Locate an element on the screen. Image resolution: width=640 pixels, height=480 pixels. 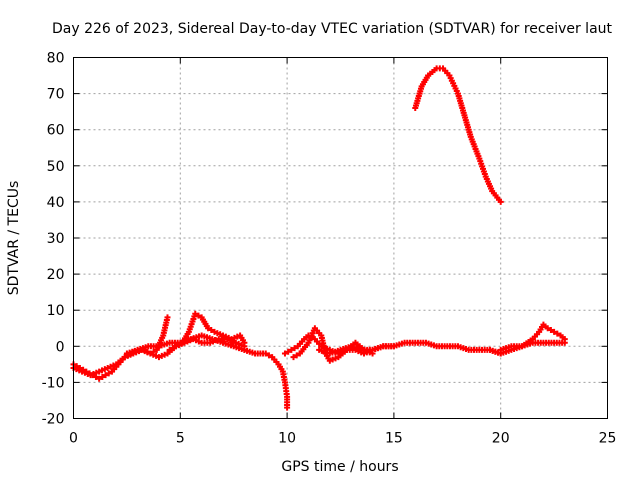
series-track-e is located at coordinates (266, 378).